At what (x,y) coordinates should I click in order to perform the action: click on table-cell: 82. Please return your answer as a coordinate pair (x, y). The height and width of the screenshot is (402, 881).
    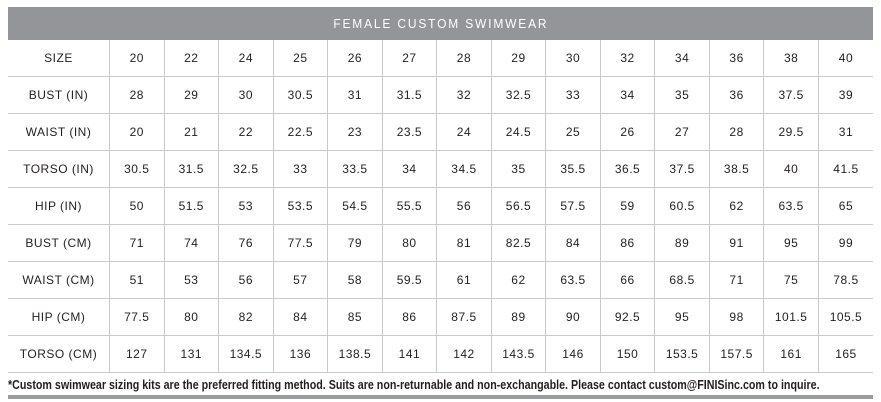
    Looking at the image, I should click on (246, 317).